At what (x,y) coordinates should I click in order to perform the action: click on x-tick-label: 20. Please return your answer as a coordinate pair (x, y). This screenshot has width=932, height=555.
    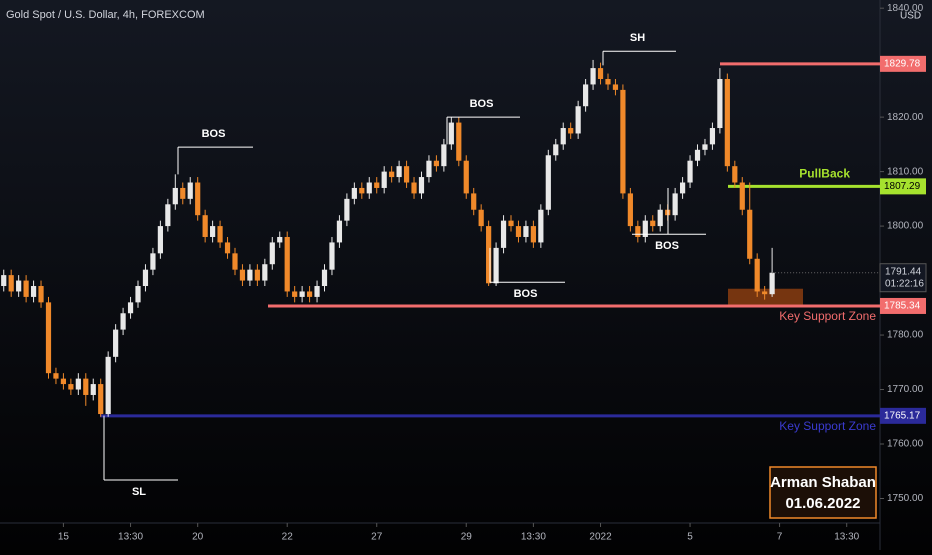
    Looking at the image, I should click on (198, 537).